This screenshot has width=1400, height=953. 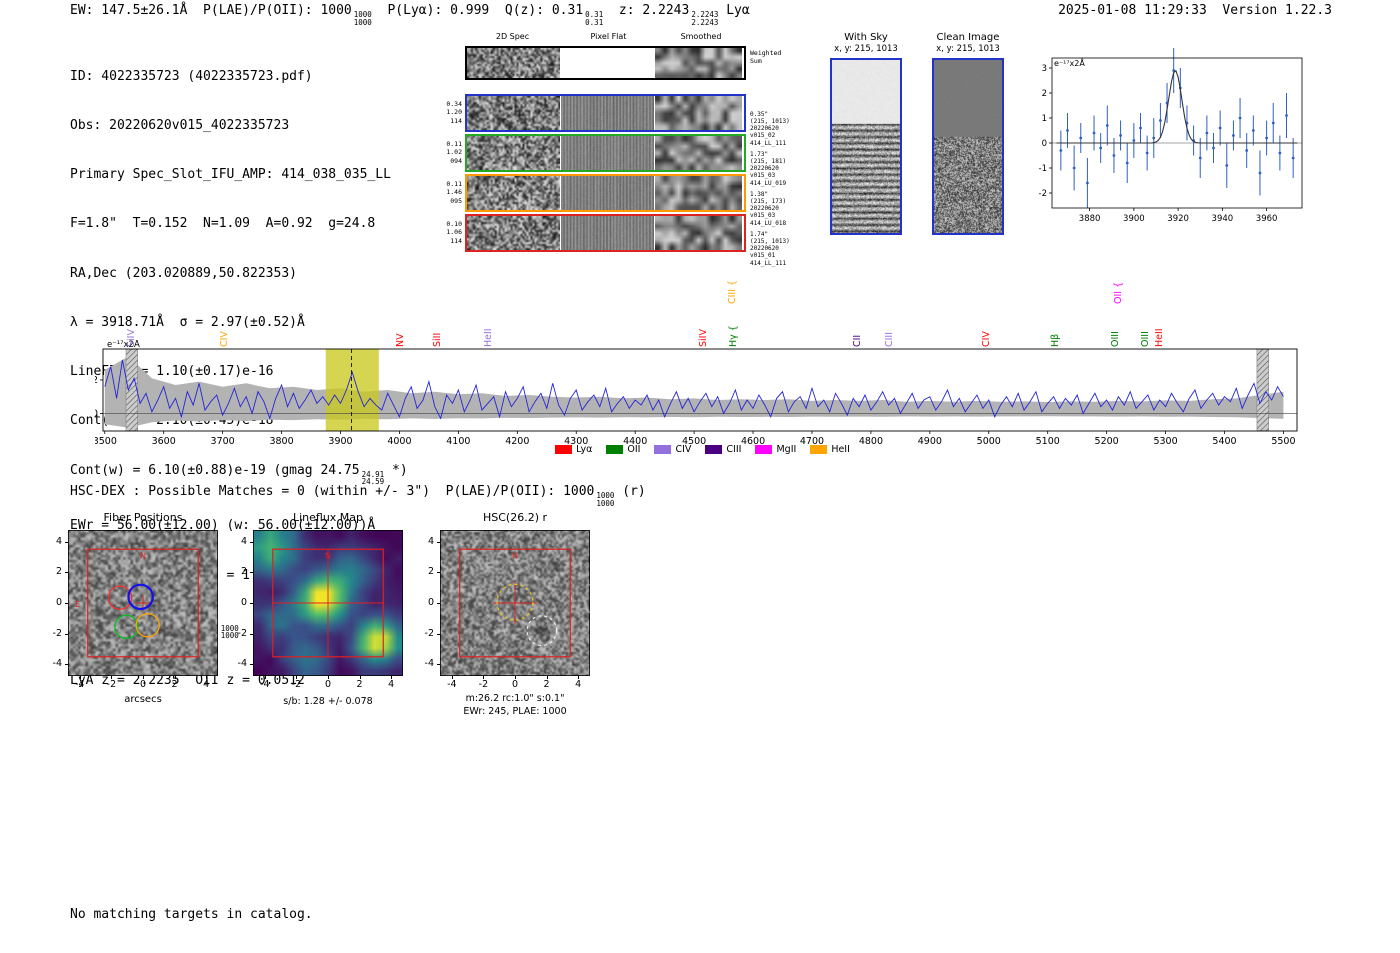 What do you see at coordinates (672, 449) in the screenshot?
I see `legend-item: CIV` at bounding box center [672, 449].